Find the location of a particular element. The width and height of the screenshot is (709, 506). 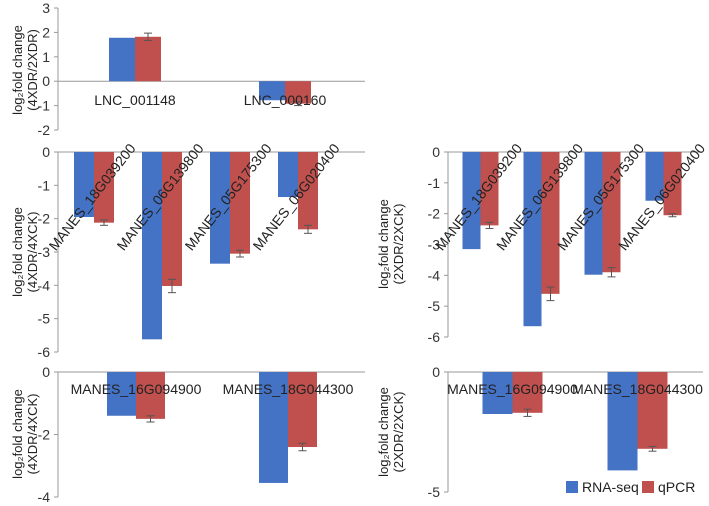

legend-swatch-rna-seq is located at coordinates (572, 487).